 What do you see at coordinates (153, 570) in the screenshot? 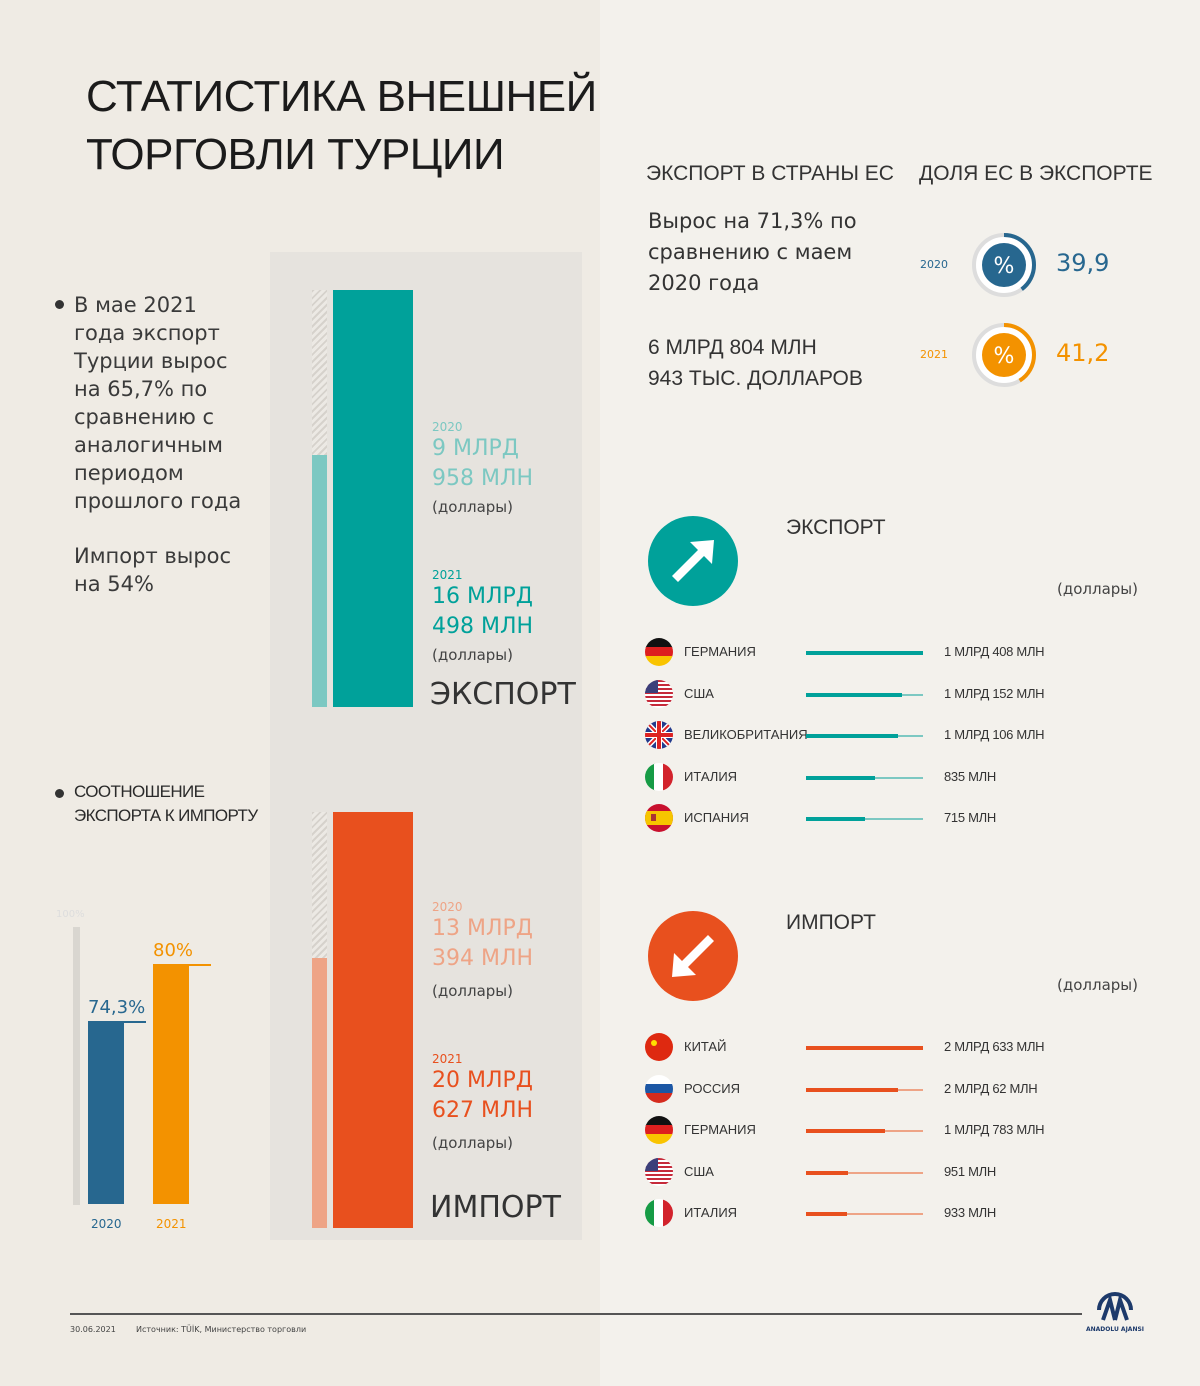
I see `import-note: Импорт вырос на 54%` at bounding box center [153, 570].